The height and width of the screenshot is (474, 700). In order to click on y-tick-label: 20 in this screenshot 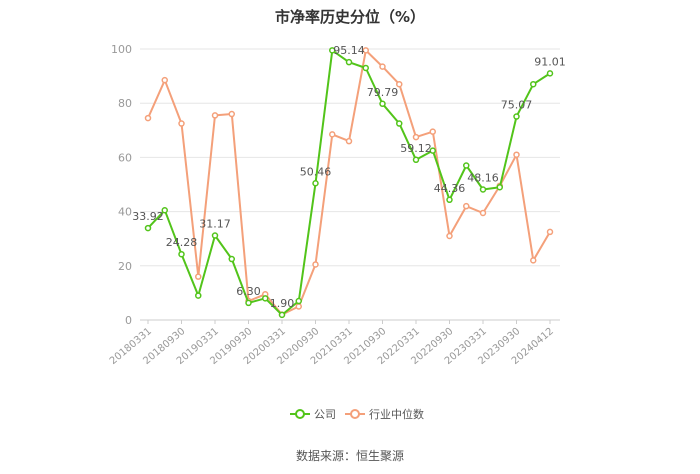, I will do `click(125, 266)`.